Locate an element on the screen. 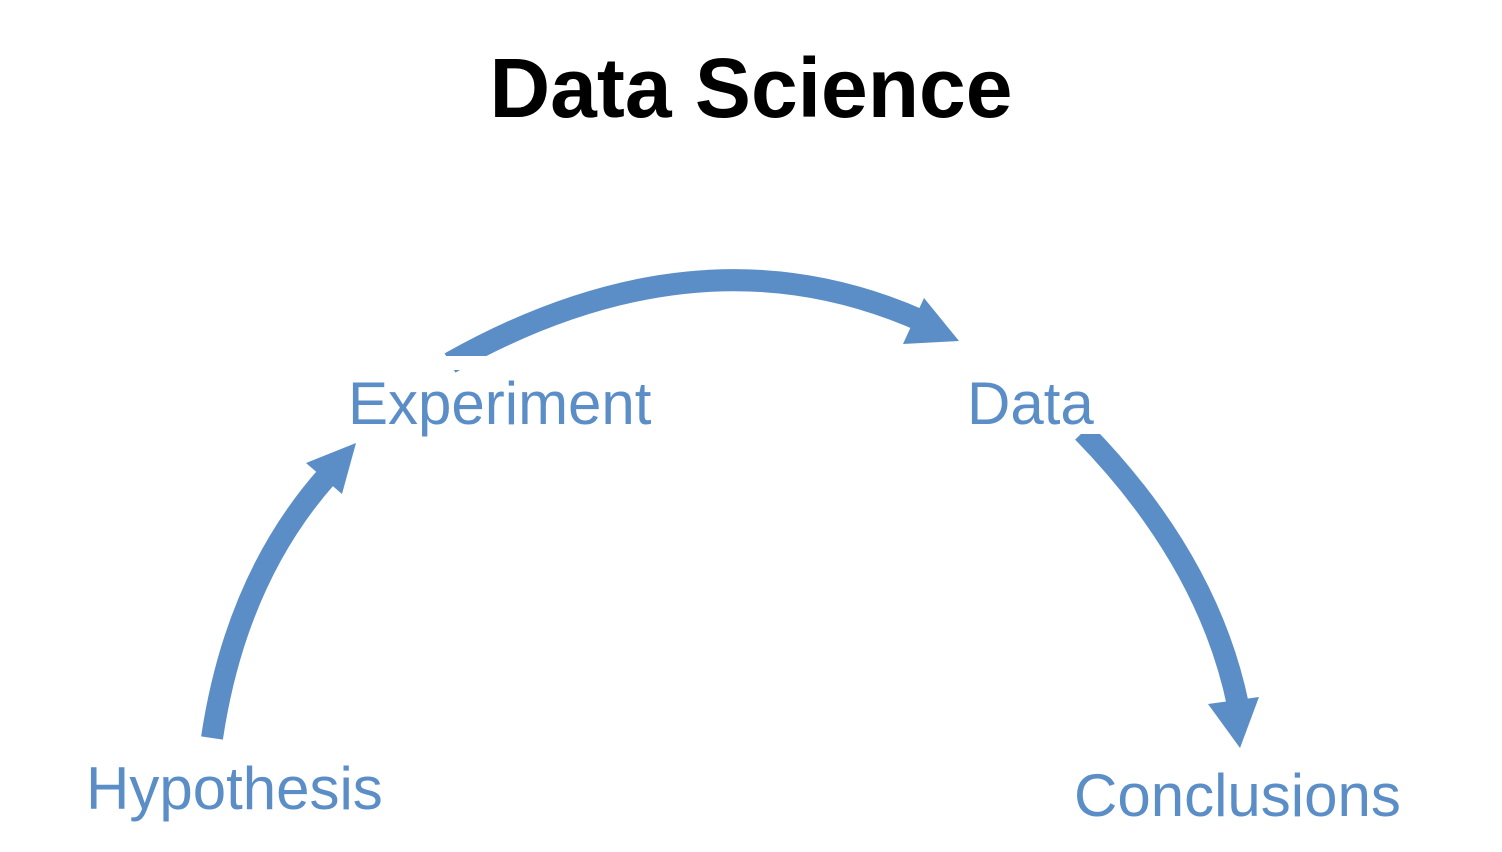  node-conclusions: Conclusions is located at coordinates (1237, 795).